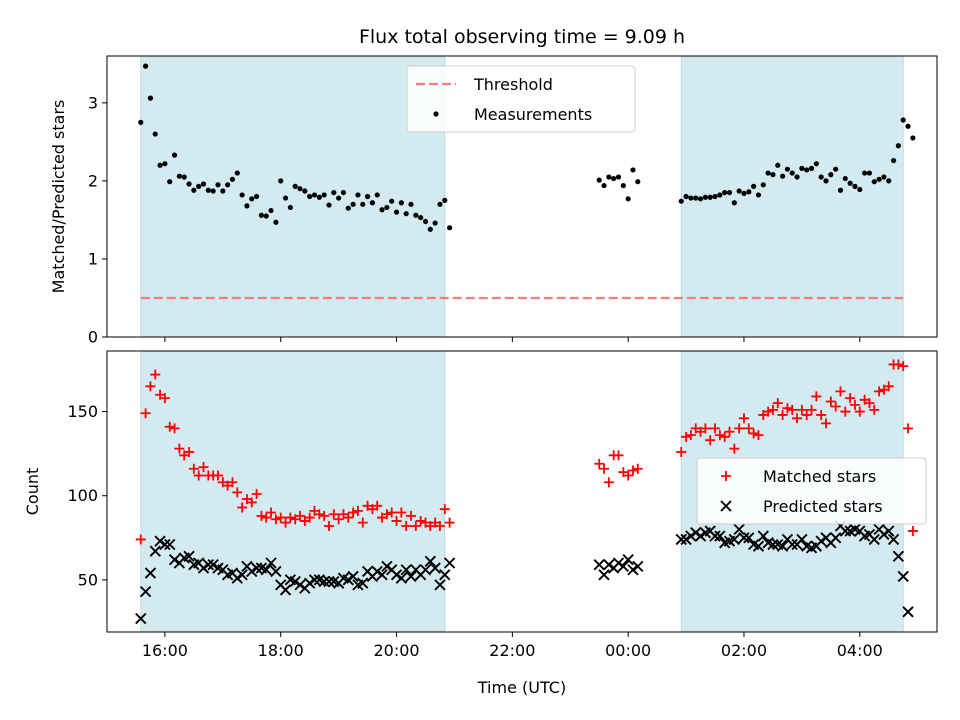 This screenshot has width=960, height=720. Describe the element at coordinates (521, 99) in the screenshot. I see `legend-box` at that location.